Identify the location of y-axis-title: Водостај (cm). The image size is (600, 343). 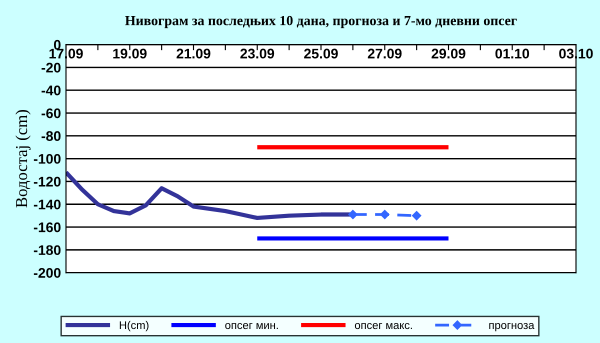
(23, 159).